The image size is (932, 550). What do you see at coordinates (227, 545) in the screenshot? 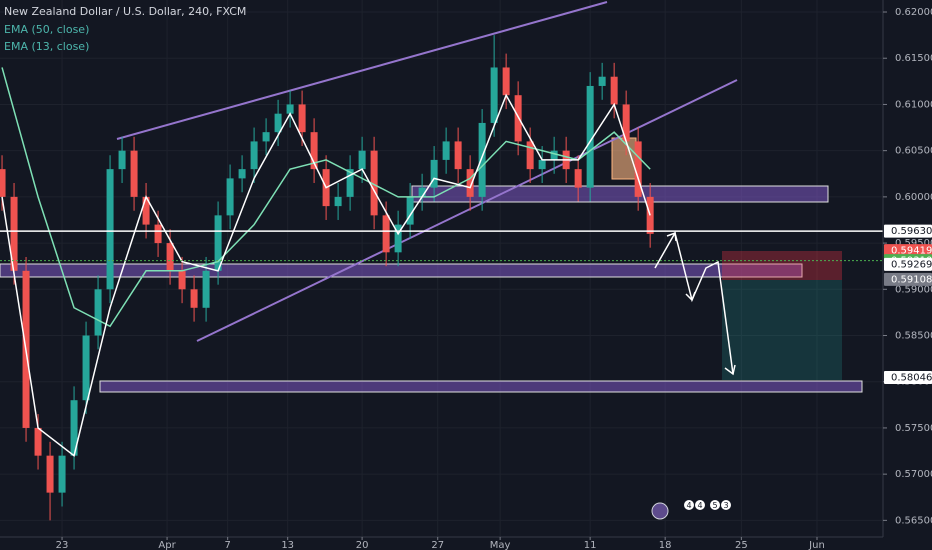
I see `x-tick-label: 7` at bounding box center [227, 545].